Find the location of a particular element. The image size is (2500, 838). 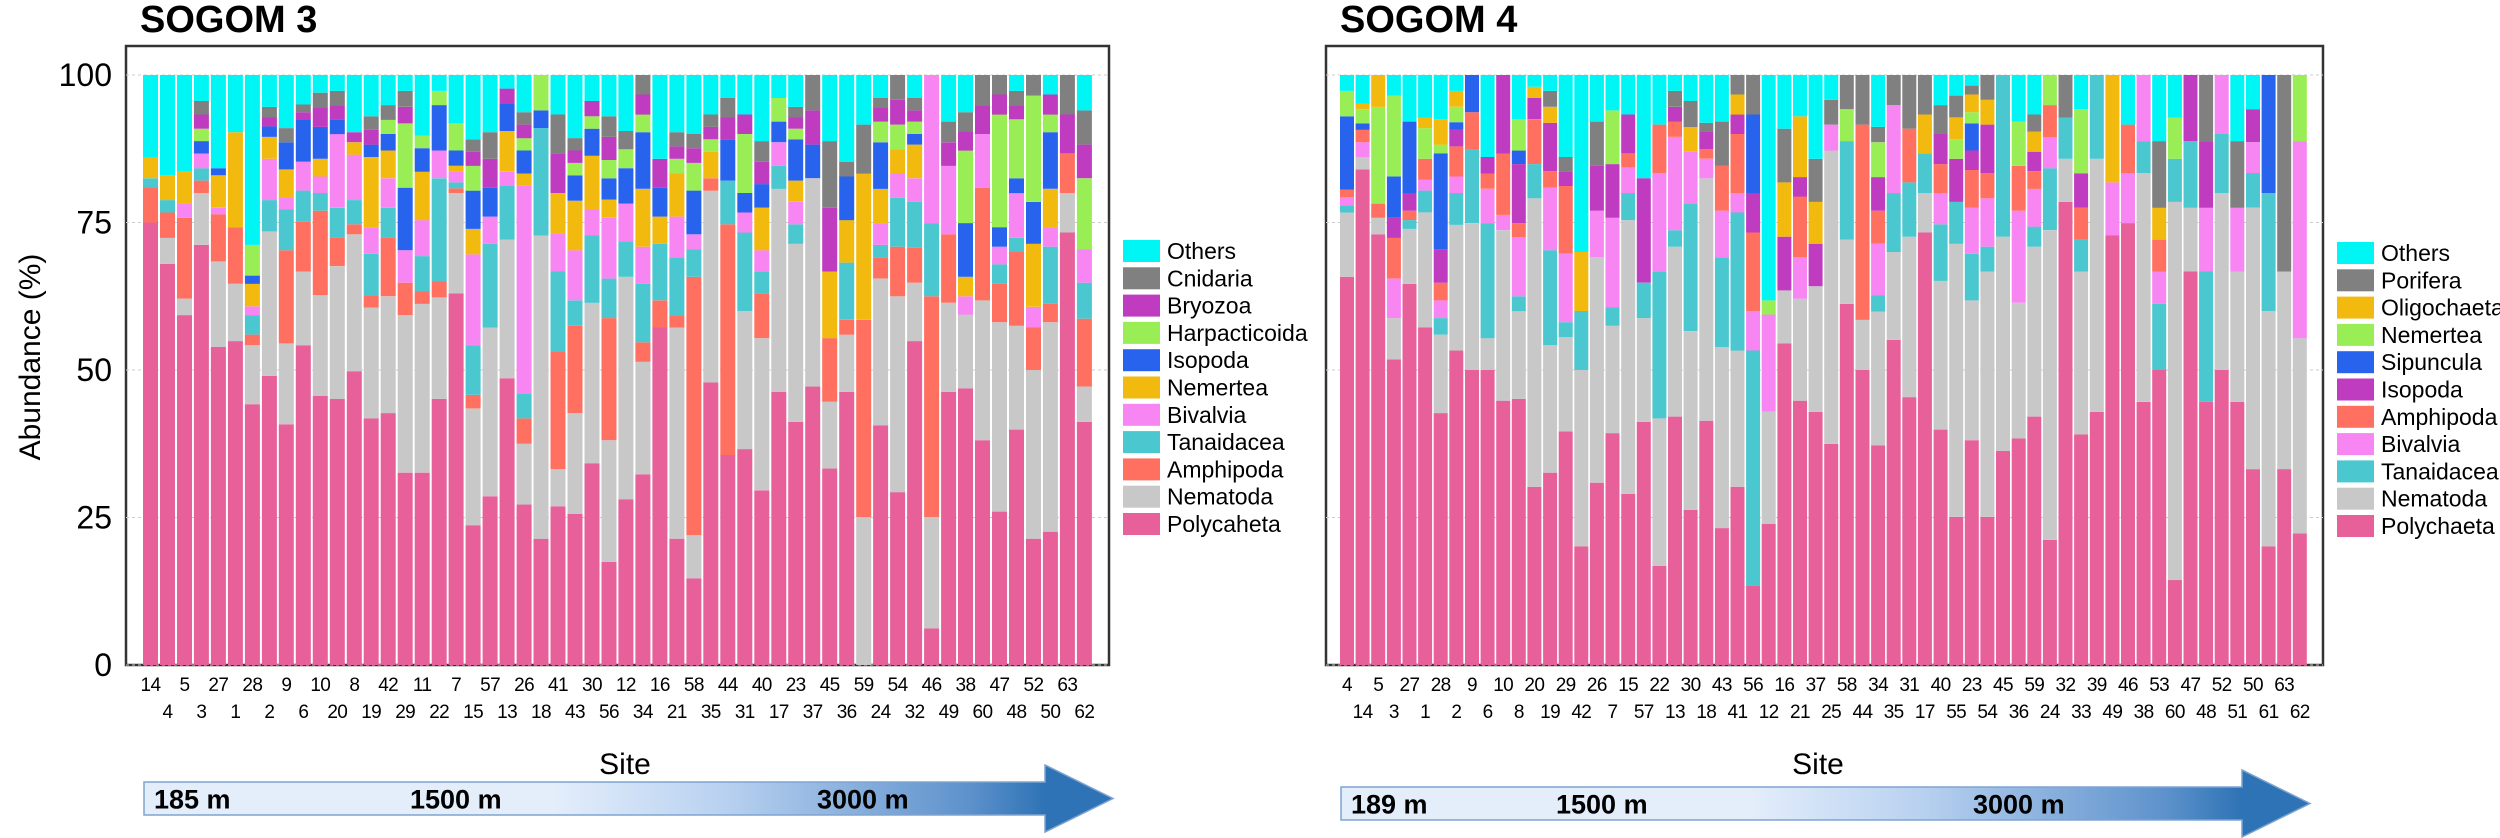

legend-label: Bivalvia is located at coordinates (1206, 415).